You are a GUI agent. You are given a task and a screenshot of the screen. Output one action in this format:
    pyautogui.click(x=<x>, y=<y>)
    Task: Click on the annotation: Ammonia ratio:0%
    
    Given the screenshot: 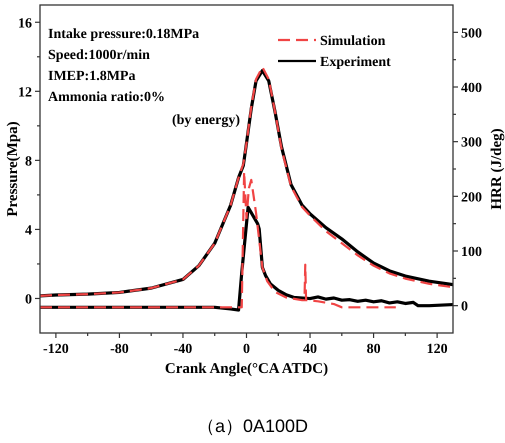 What is the action you would take?
    pyautogui.click(x=107, y=97)
    